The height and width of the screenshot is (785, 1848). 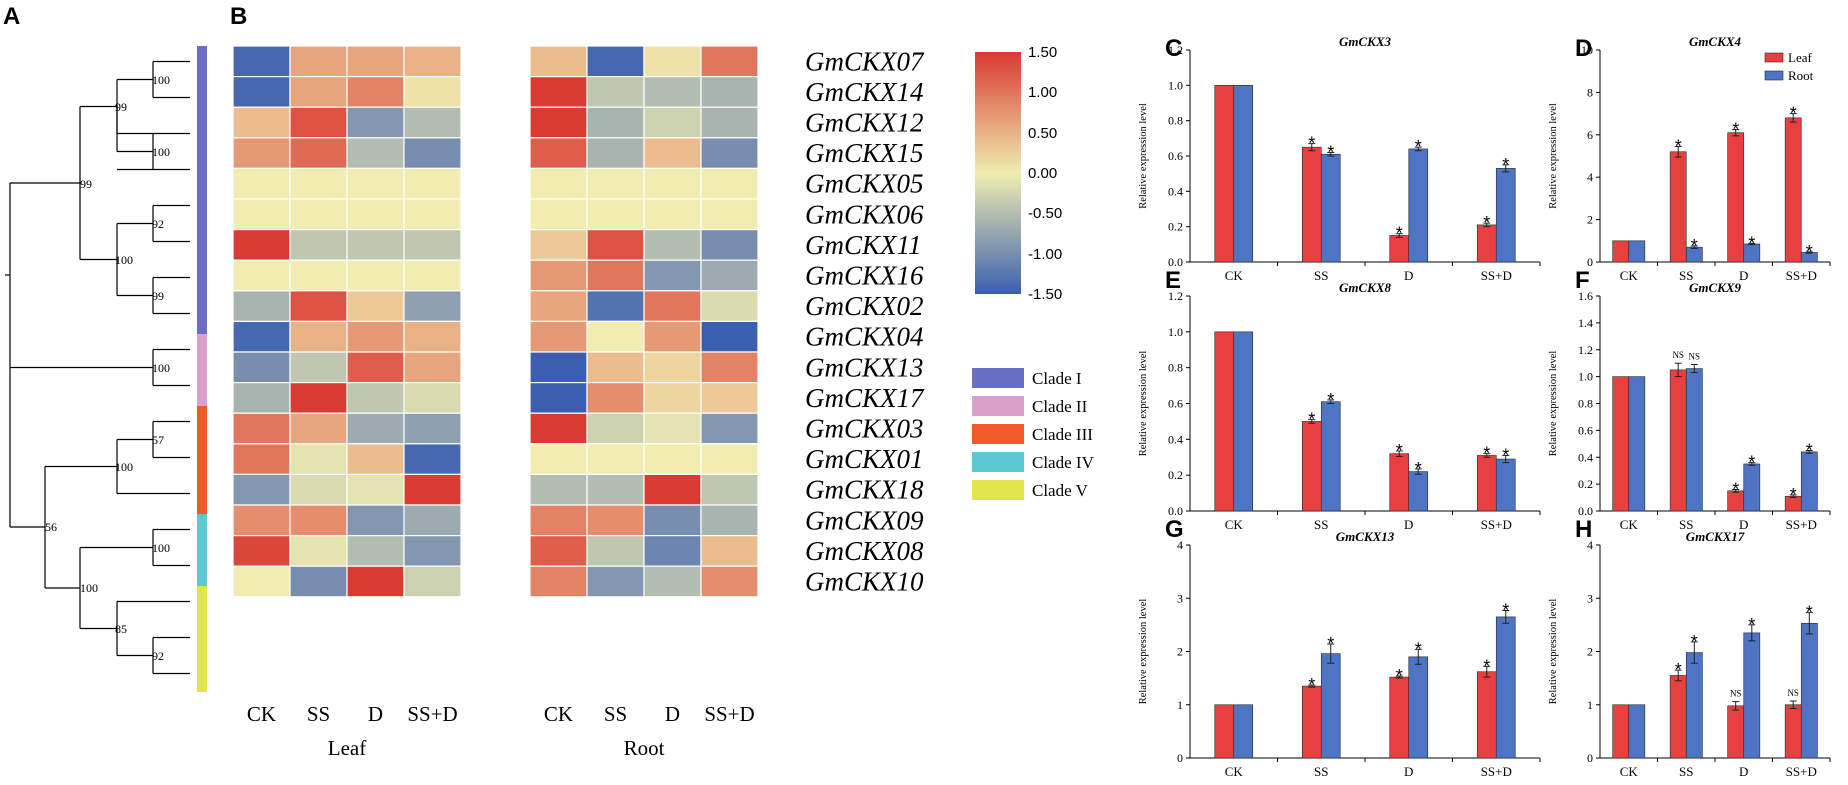 I want to click on y-tick-label: 1.4, so click(x=1585, y=323).